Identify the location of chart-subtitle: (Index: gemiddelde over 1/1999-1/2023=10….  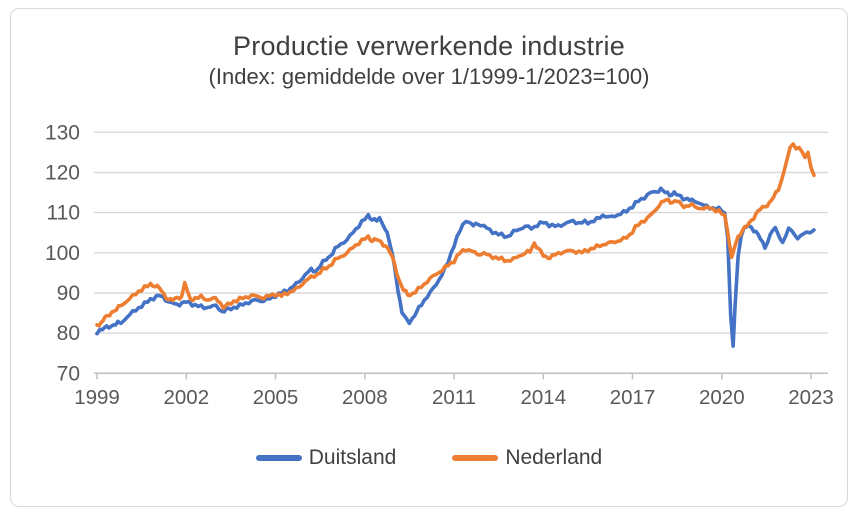
(429, 76).